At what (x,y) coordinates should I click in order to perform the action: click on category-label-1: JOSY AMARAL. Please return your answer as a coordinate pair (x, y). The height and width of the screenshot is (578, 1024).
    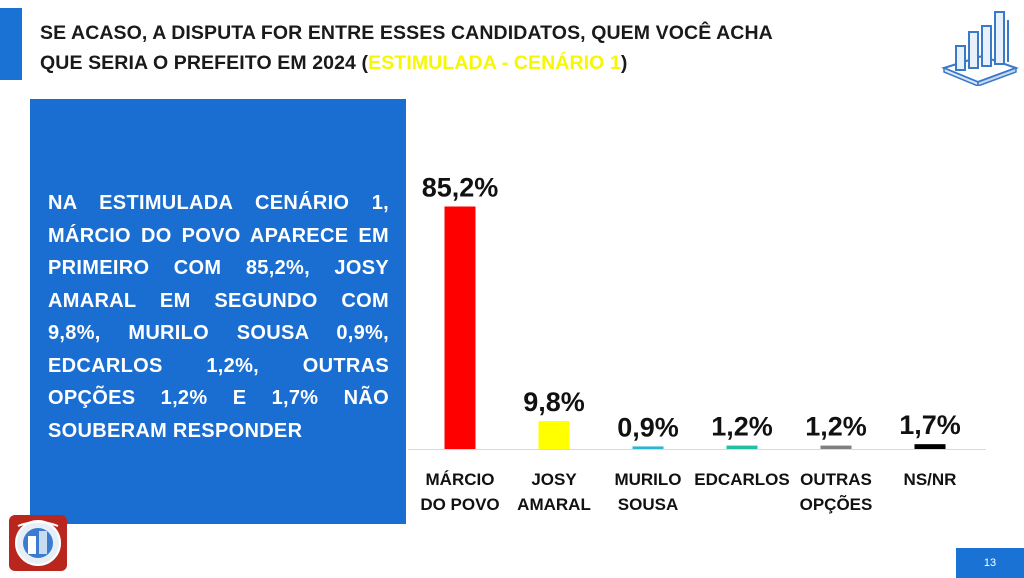
    Looking at the image, I should click on (554, 492).